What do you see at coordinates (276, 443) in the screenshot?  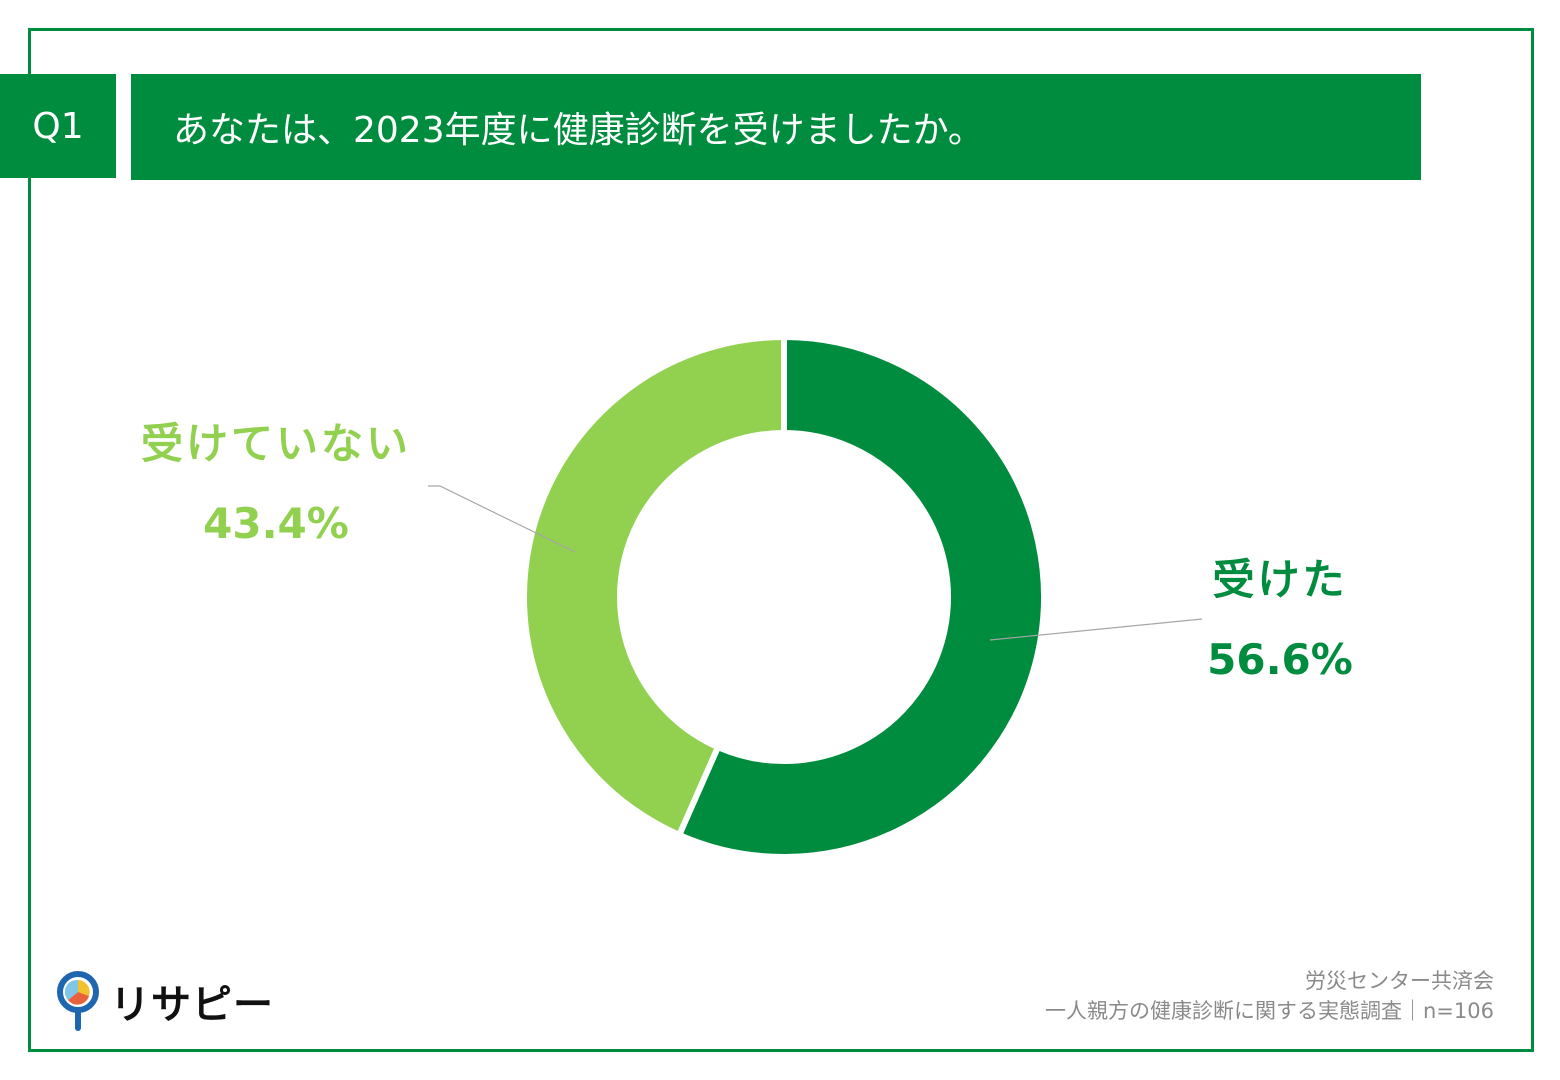 I see `data-label-name-1: 受けていない` at bounding box center [276, 443].